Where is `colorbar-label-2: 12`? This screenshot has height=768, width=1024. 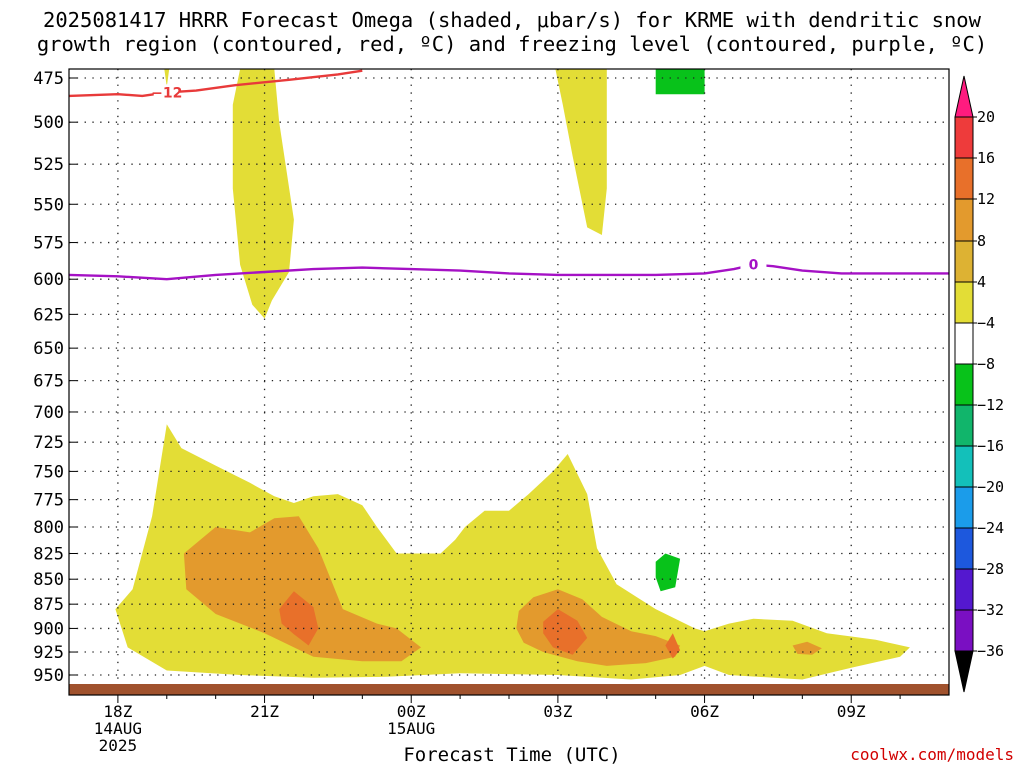 colorbar-label-2: 12 is located at coordinates (986, 199).